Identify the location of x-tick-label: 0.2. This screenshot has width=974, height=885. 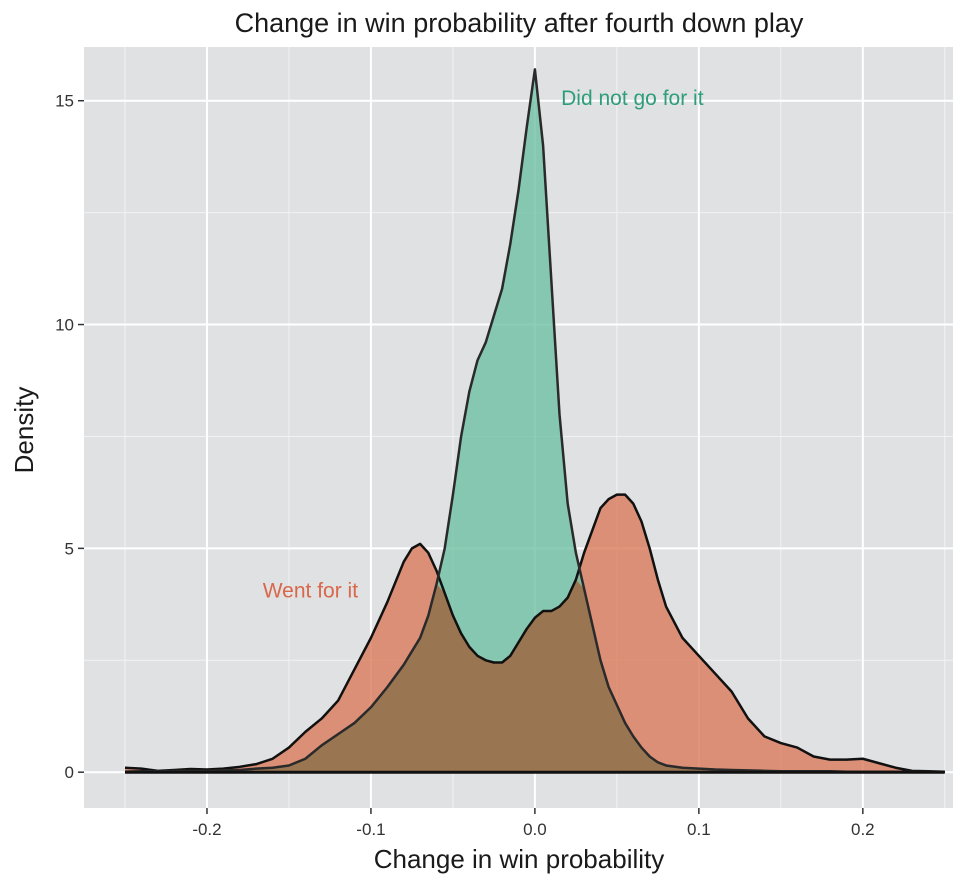
(863, 829).